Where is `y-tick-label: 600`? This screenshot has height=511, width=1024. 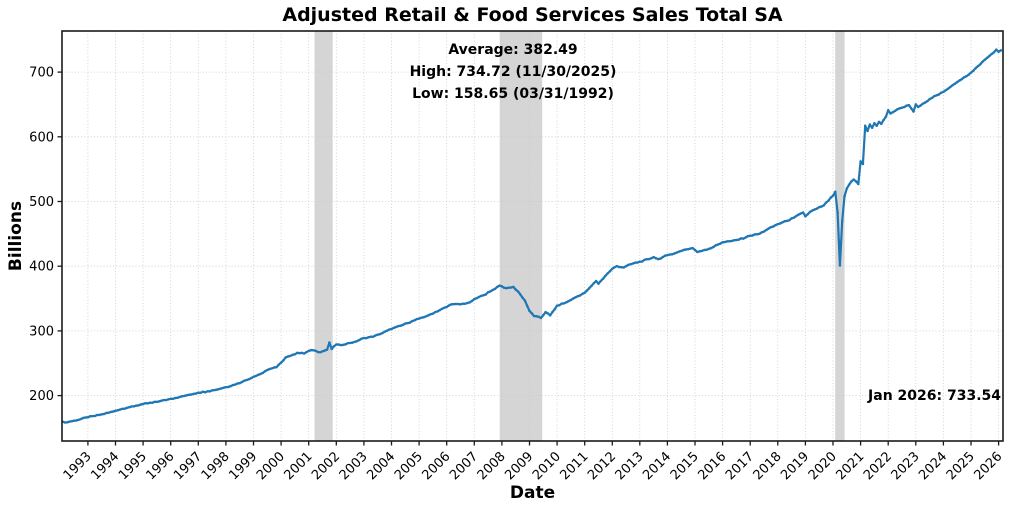 y-tick-label: 600 is located at coordinates (41, 137).